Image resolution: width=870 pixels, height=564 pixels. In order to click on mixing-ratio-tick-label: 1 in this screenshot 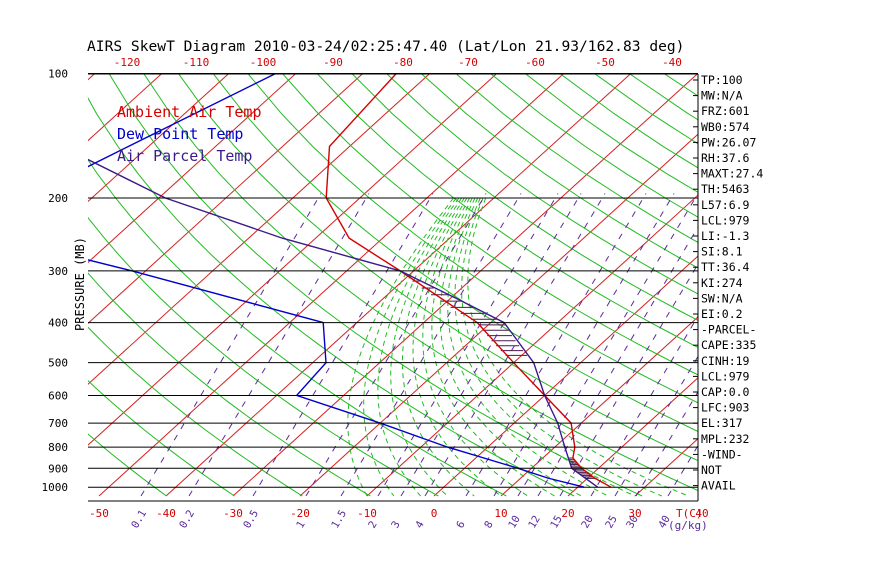, I will do `click(301, 524)`.